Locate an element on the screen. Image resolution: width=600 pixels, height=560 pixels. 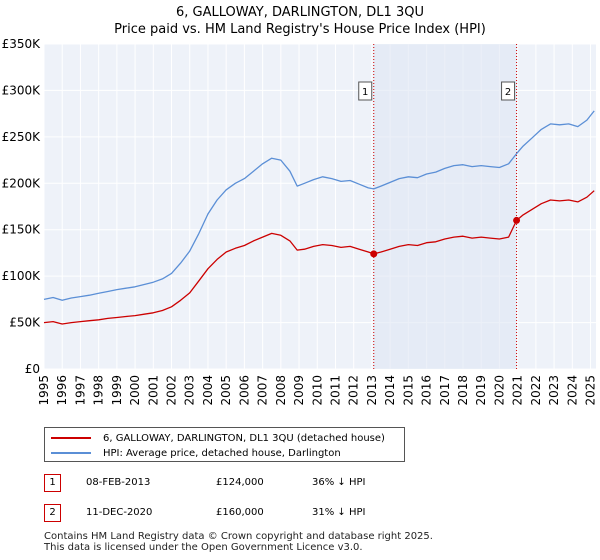
y-tick-label: £200K is located at coordinates (22, 183).